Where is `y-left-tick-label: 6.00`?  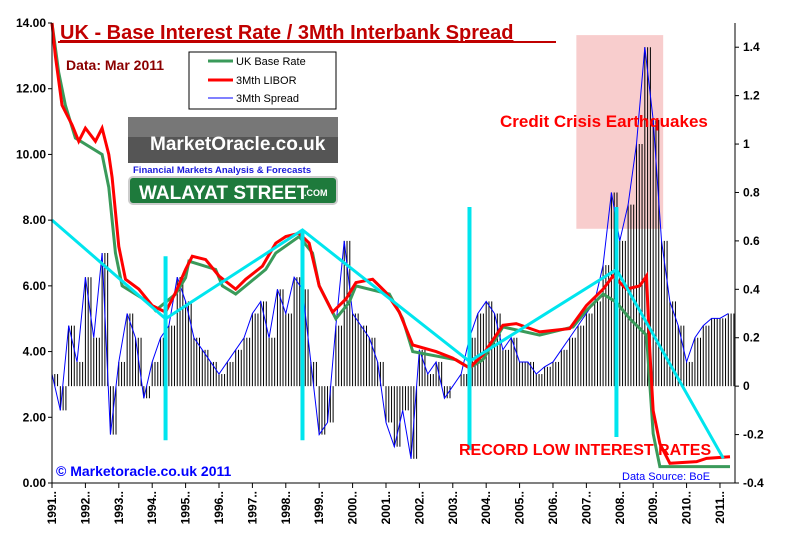 y-left-tick-label: 6.00 is located at coordinates (35, 286).